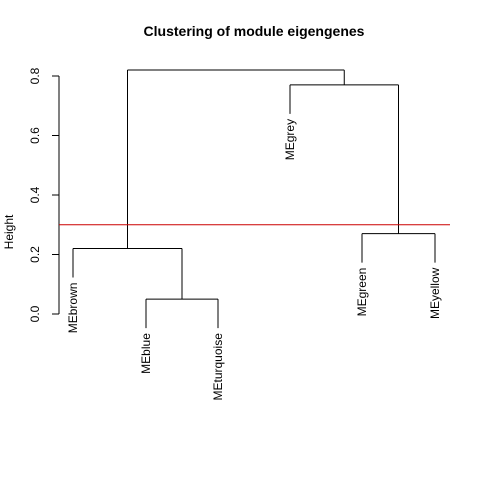  I want to click on leaf-label: MEgreen, so click(362, 292).